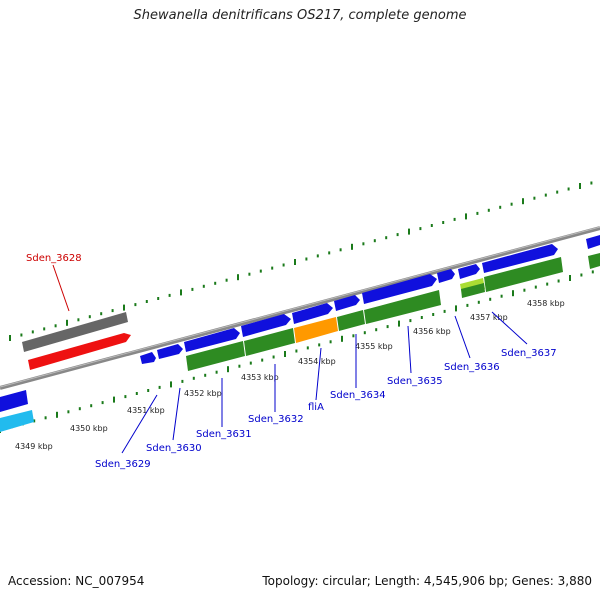 The image size is (600, 600). What do you see at coordinates (224, 434) in the screenshot?
I see `gene-label-sden-3631: Sden_3631` at bounding box center [224, 434].